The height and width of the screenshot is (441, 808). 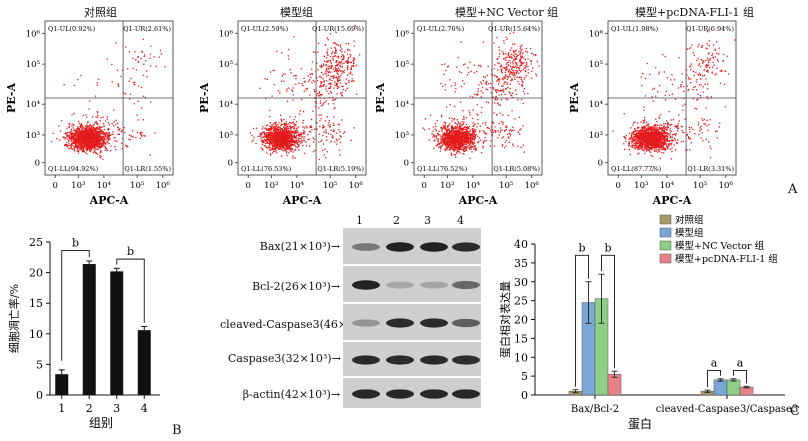 What do you see at coordinates (147, 29) in the screenshot?
I see `quadrant-ur-label: Q1-UR(2.61%)` at bounding box center [147, 29].